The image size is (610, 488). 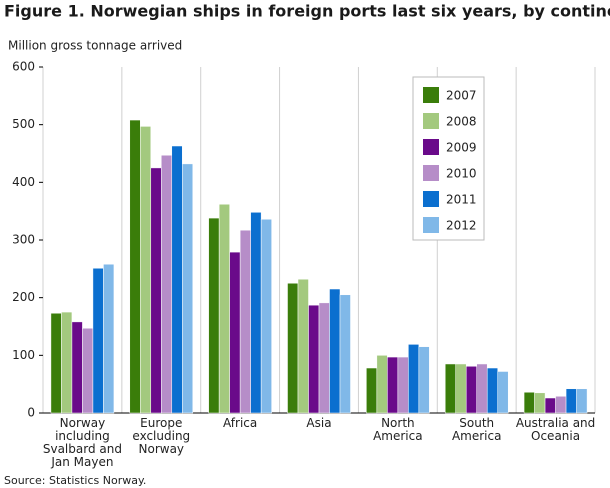 What do you see at coordinates (555, 429) in the screenshot?
I see `x-tick-label: Australia and Oceania` at bounding box center [555, 429].